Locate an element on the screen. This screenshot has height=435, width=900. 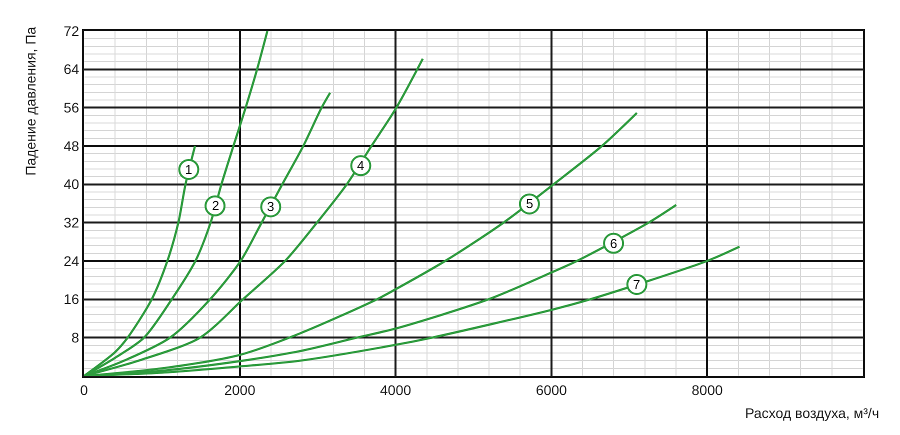
x-tick-label: 4000 is located at coordinates (396, 390).